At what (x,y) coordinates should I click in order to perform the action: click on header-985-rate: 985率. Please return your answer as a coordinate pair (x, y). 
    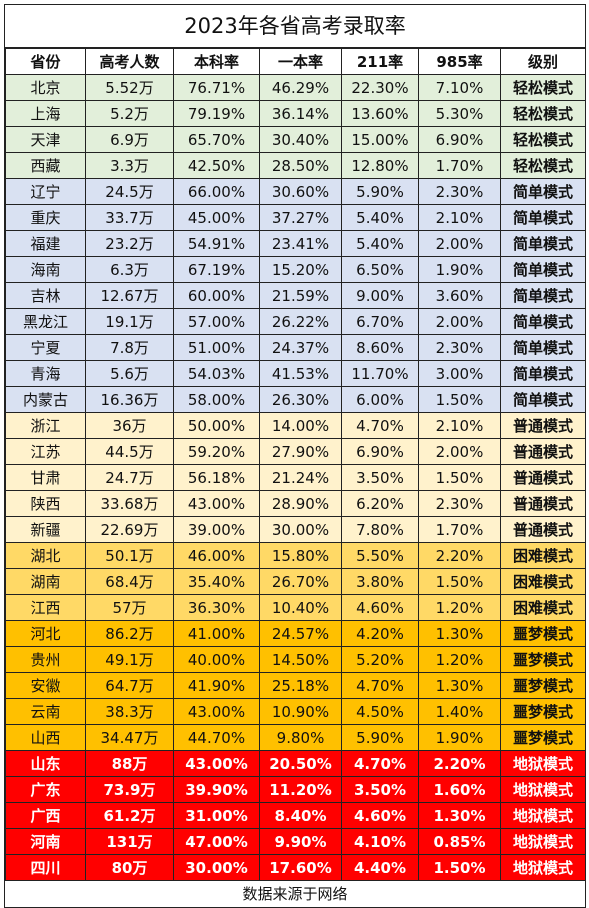
    Looking at the image, I should click on (459, 61).